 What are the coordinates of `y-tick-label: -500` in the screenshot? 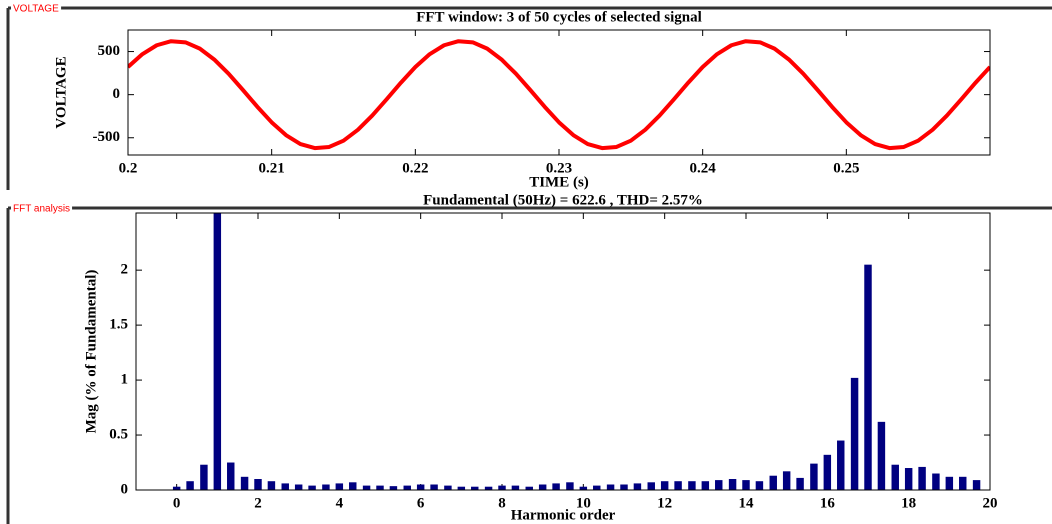 It's located at (107, 137).